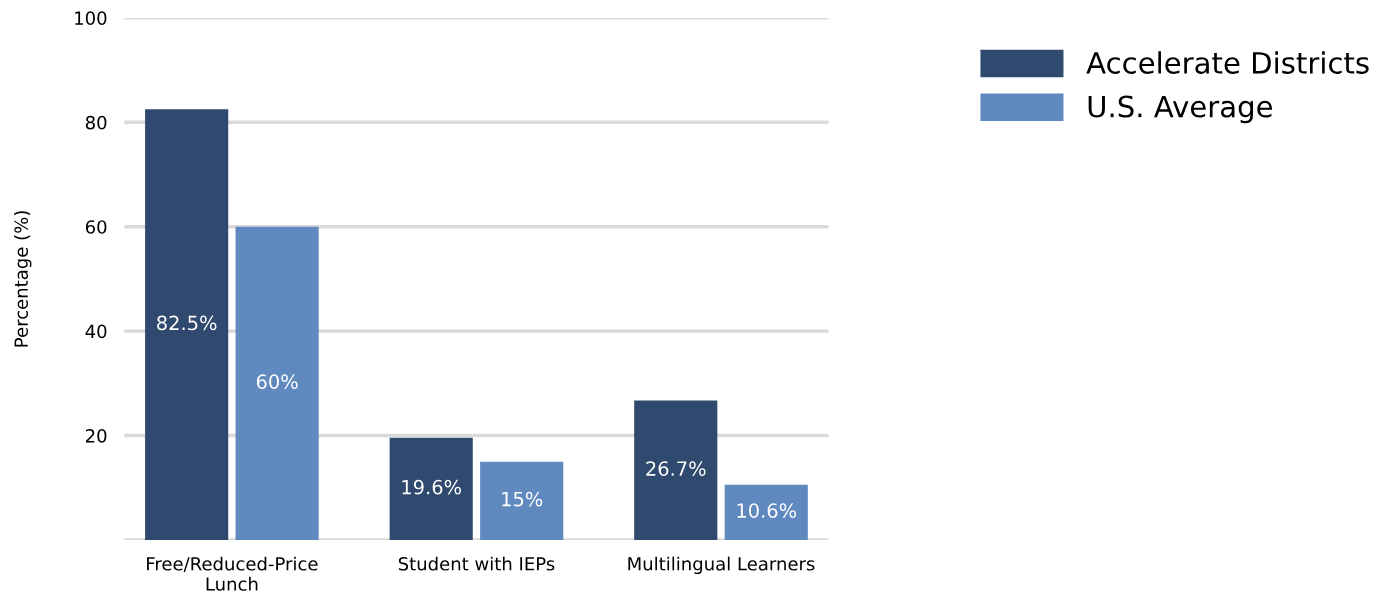 This screenshot has height=596, width=1381. Describe the element at coordinates (721, 565) in the screenshot. I see `x-tick-label: Multilingual Learners` at that location.